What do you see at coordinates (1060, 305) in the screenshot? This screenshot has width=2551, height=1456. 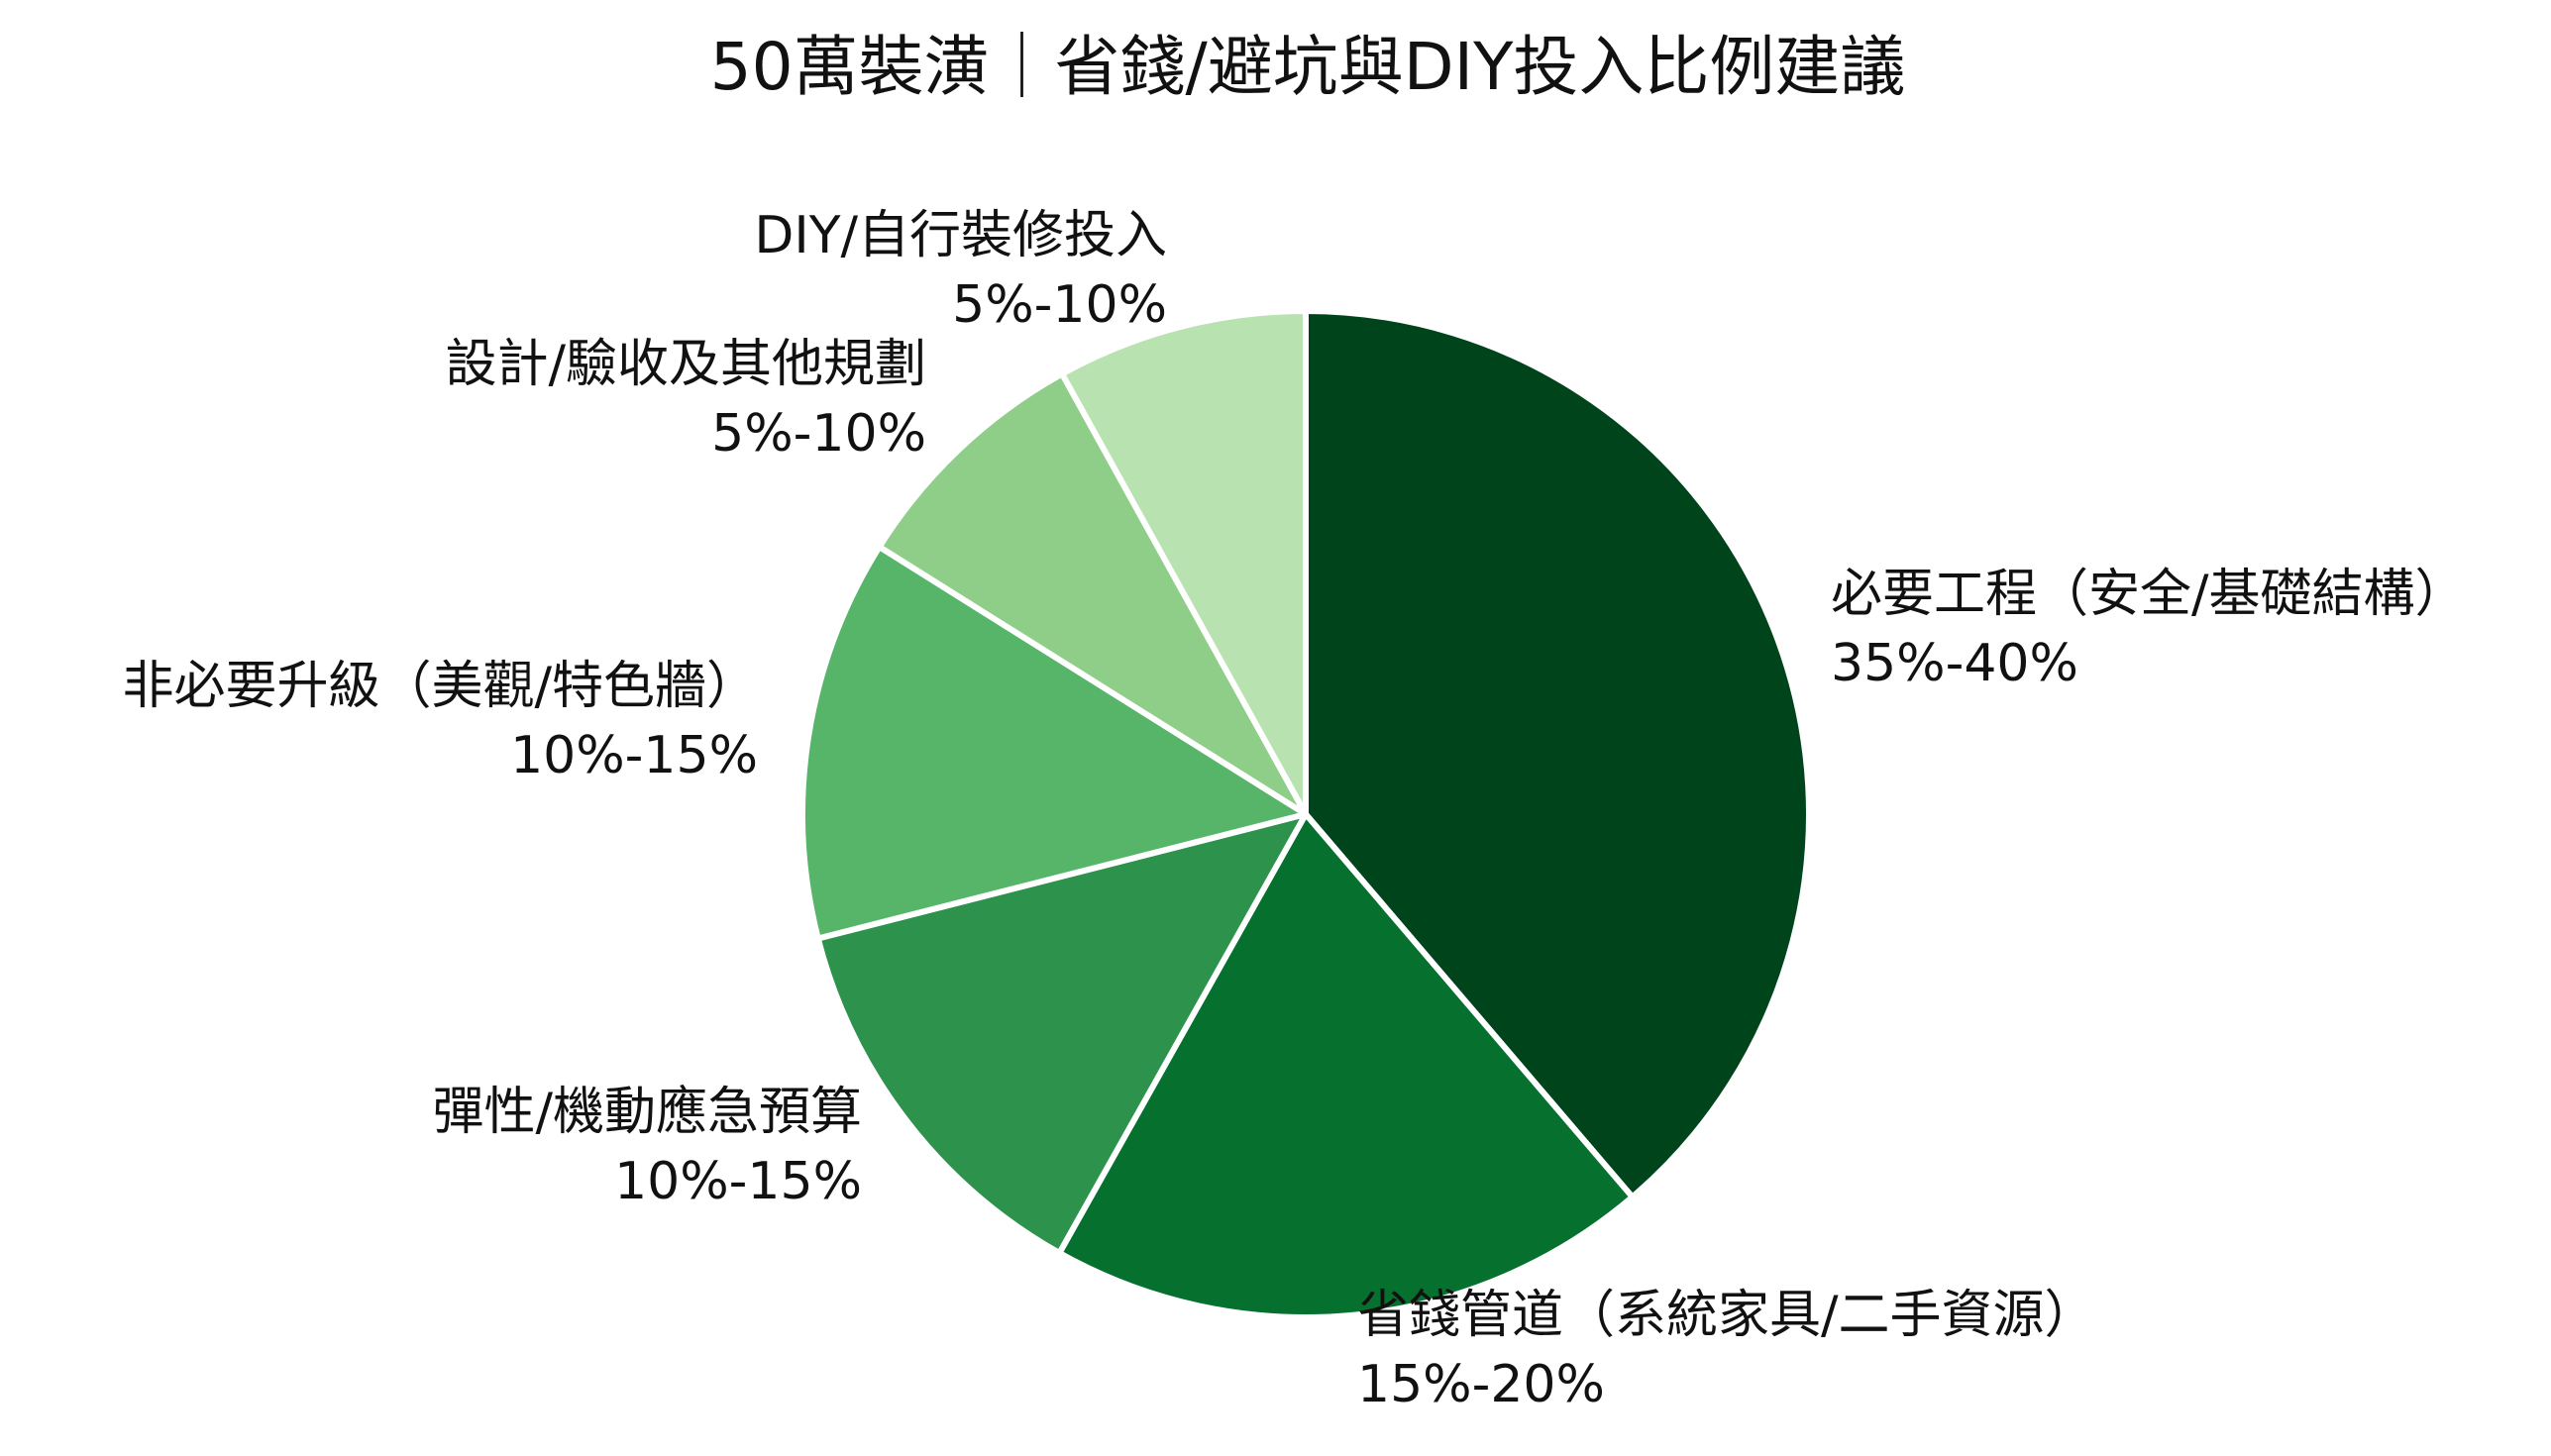 I see `slice-range-6: 5%-10%` at bounding box center [1060, 305].